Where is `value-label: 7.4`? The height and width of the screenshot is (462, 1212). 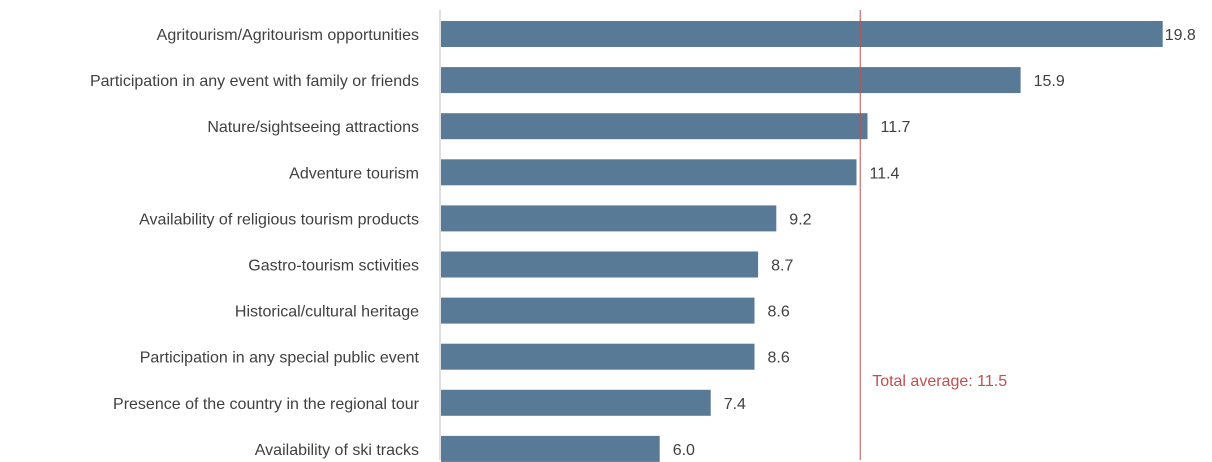 value-label: 7.4 is located at coordinates (735, 404).